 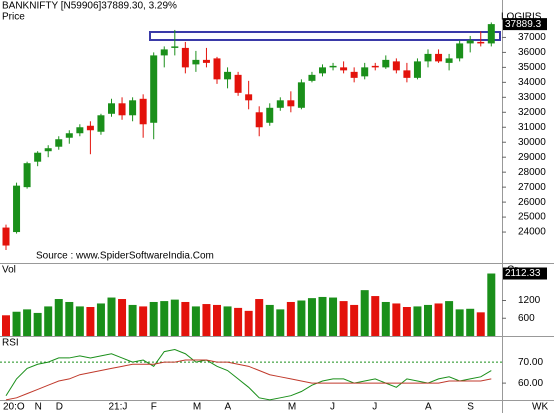 I want to click on y-tick-label: 33000, so click(x=532, y=97).